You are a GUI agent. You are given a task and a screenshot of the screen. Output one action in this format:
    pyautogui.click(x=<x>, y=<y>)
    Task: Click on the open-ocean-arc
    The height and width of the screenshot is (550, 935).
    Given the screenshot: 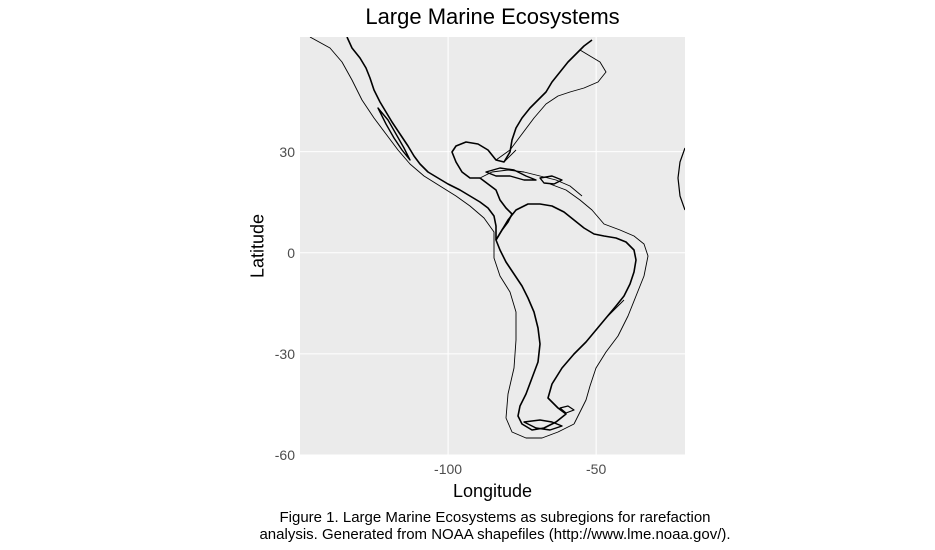 What is the action you would take?
    pyautogui.click(x=681, y=179)
    